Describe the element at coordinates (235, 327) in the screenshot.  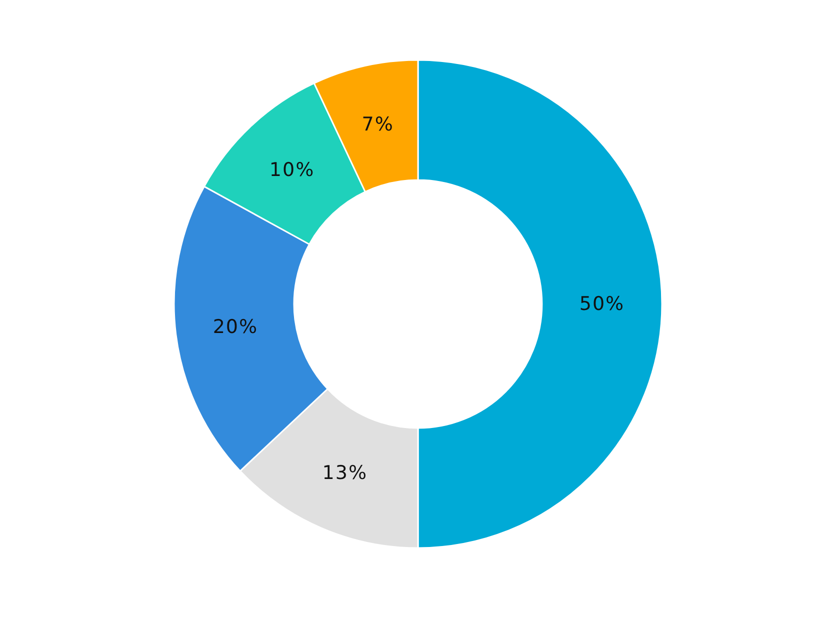
I see `data-label: 20%` at that location.